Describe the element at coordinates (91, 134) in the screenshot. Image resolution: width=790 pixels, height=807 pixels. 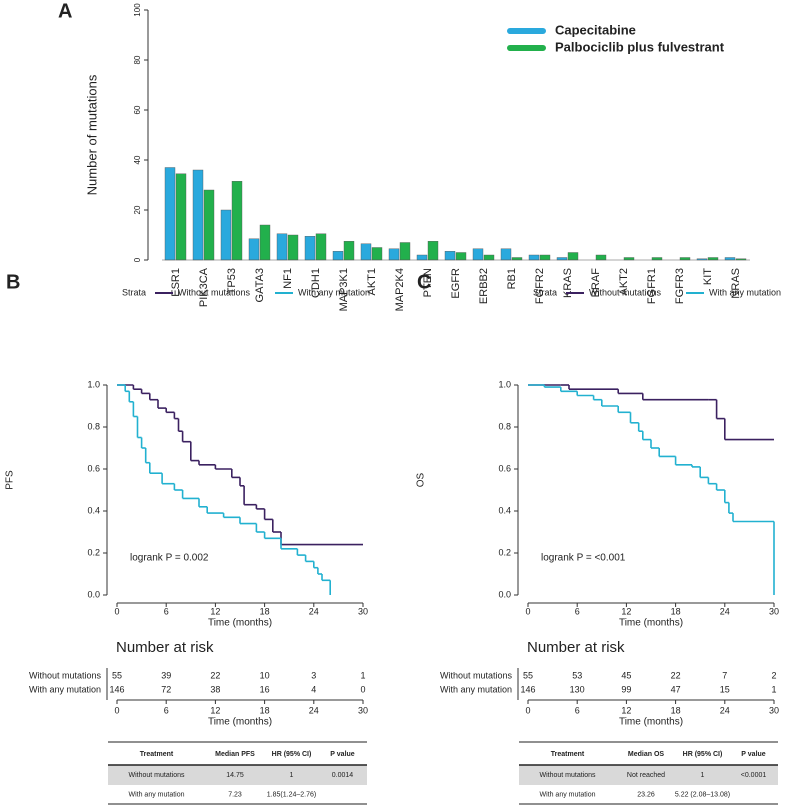
I see `y-axis-label: Number of mutations` at that location.